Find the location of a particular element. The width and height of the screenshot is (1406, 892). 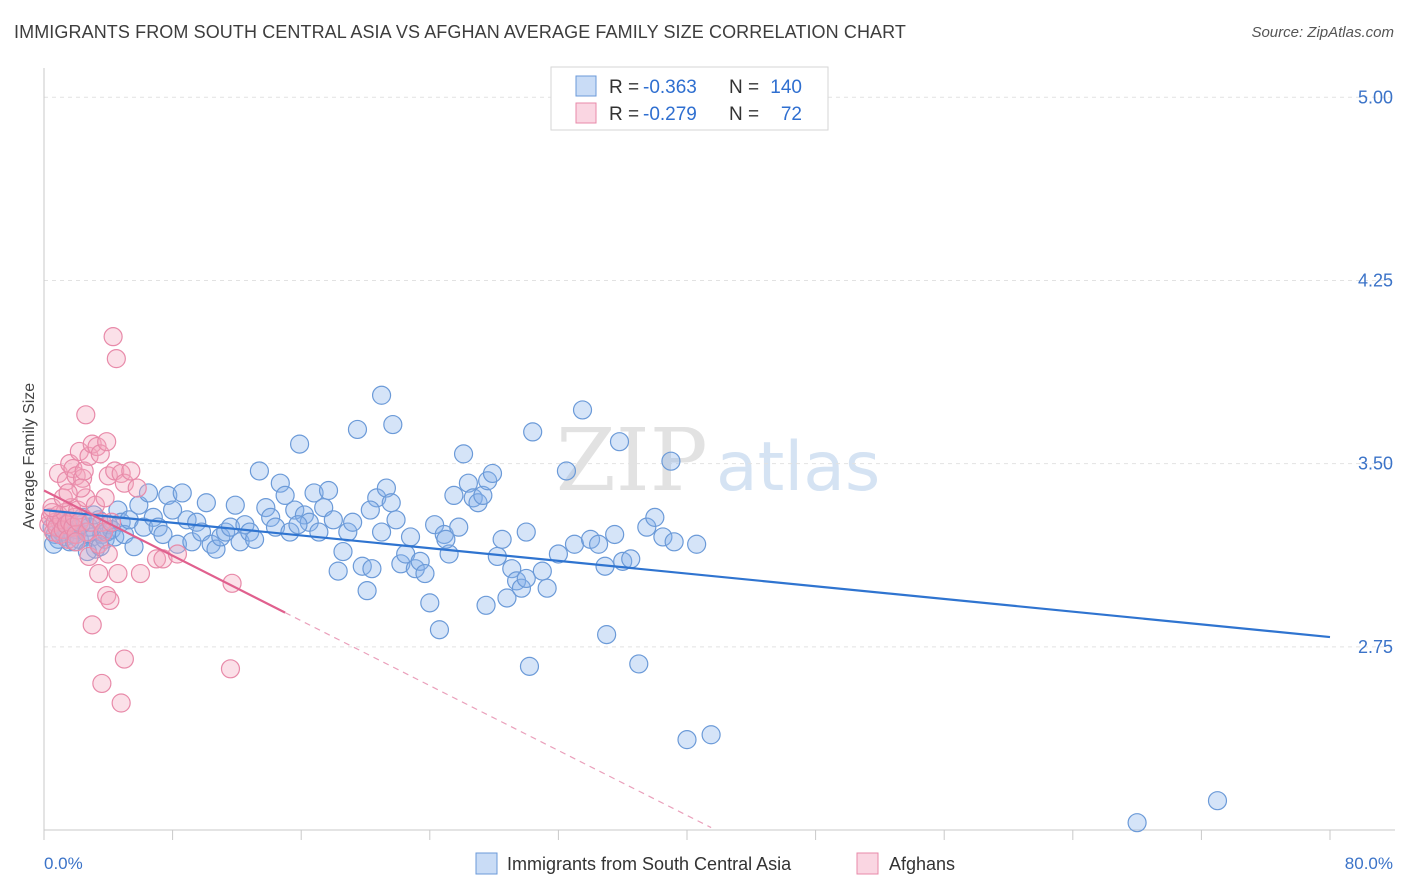

bottom-legend-label-immigrants: Immigrants from South Central Asia is located at coordinates (649, 864).